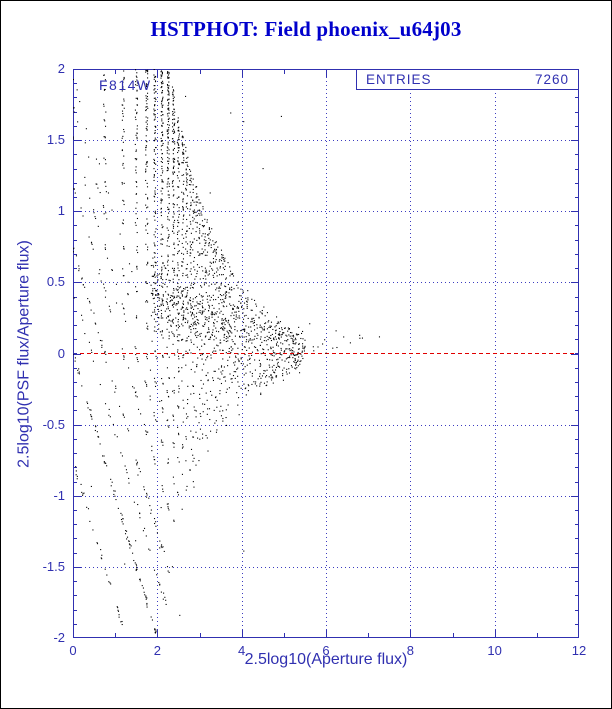 The width and height of the screenshot is (612, 709). Describe the element at coordinates (61, 68) in the screenshot. I see `y-tick-label: 2` at that location.